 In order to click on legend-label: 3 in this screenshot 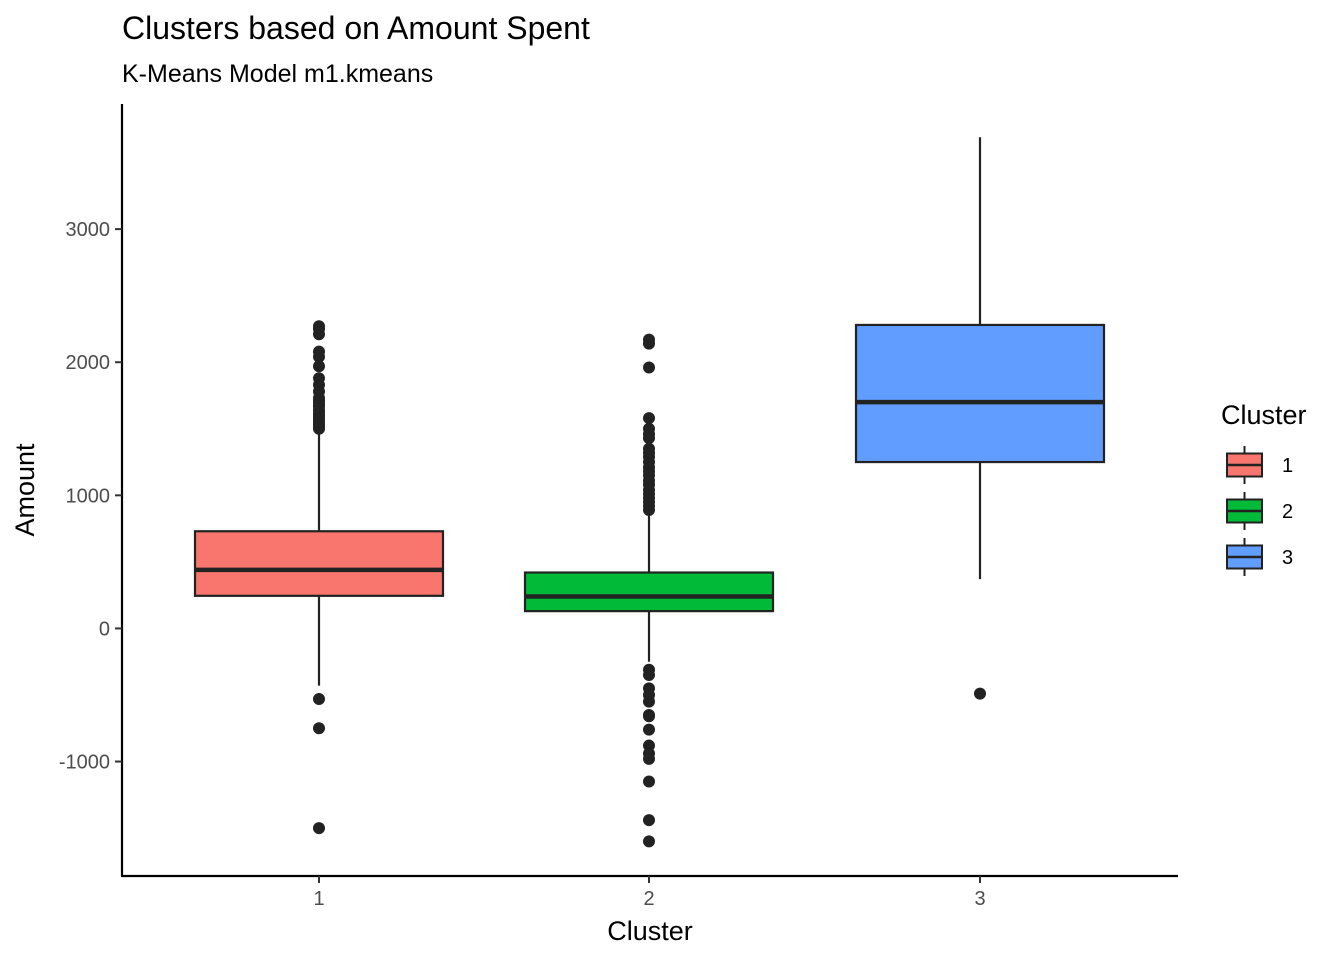, I will do `click(1287, 558)`.